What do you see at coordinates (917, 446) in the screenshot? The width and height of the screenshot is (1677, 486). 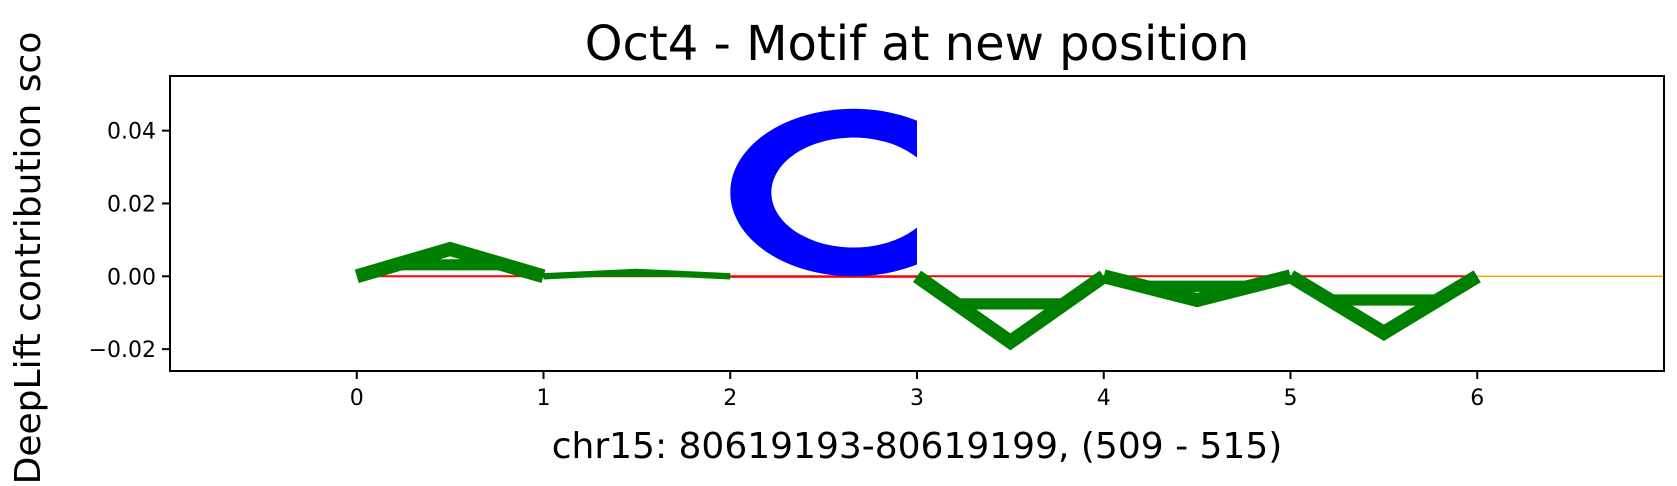 I see `x-axis-label: chr15: 80619193-80619199, (509 - 515)` at bounding box center [917, 446].